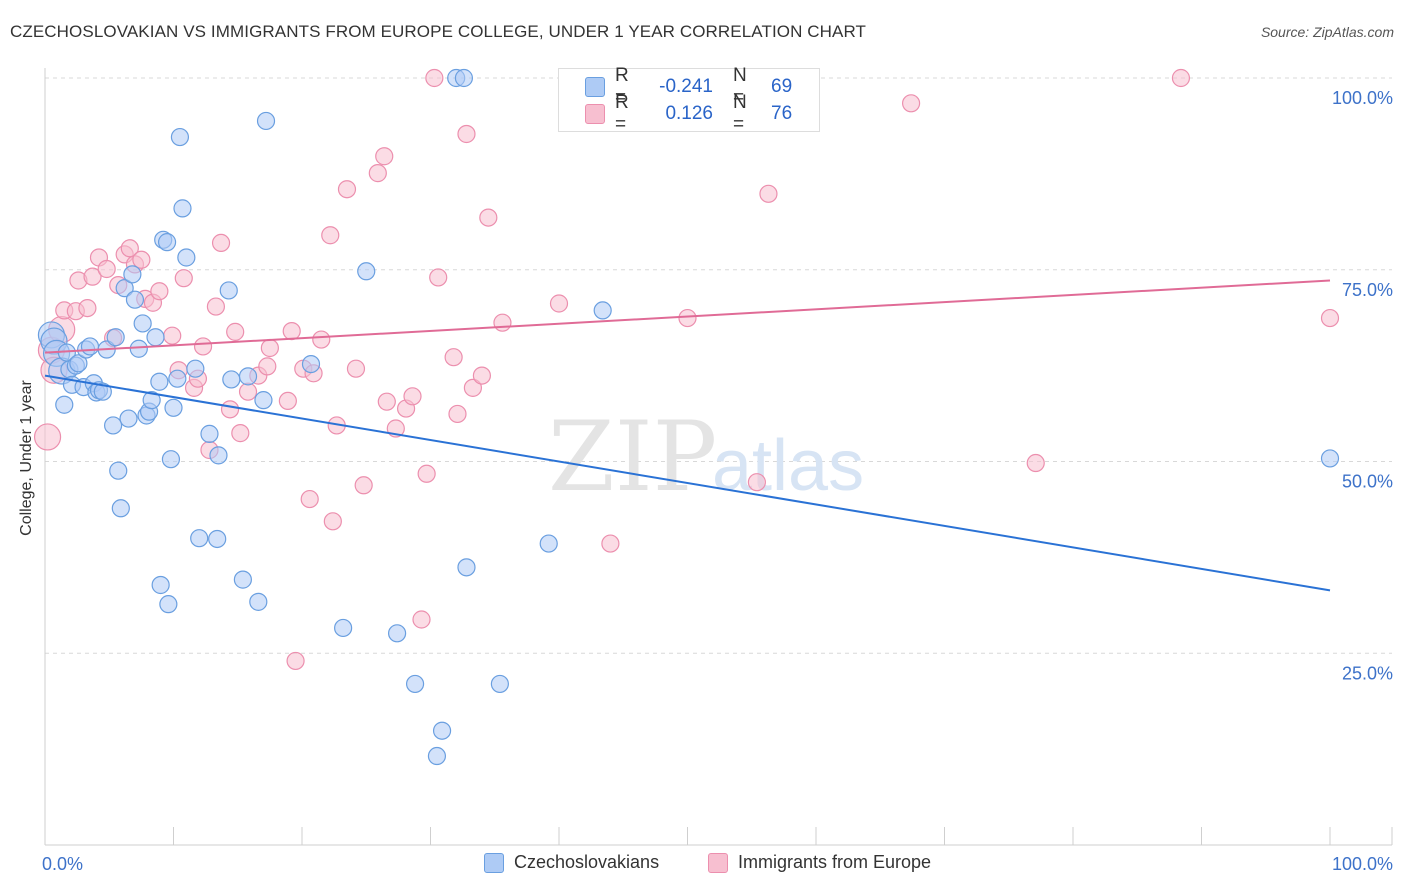 Image resolution: width=1406 pixels, height=892 pixels. Describe the element at coordinates (632, 457) in the screenshot. I see `watermark-zip: ZIP` at that location.